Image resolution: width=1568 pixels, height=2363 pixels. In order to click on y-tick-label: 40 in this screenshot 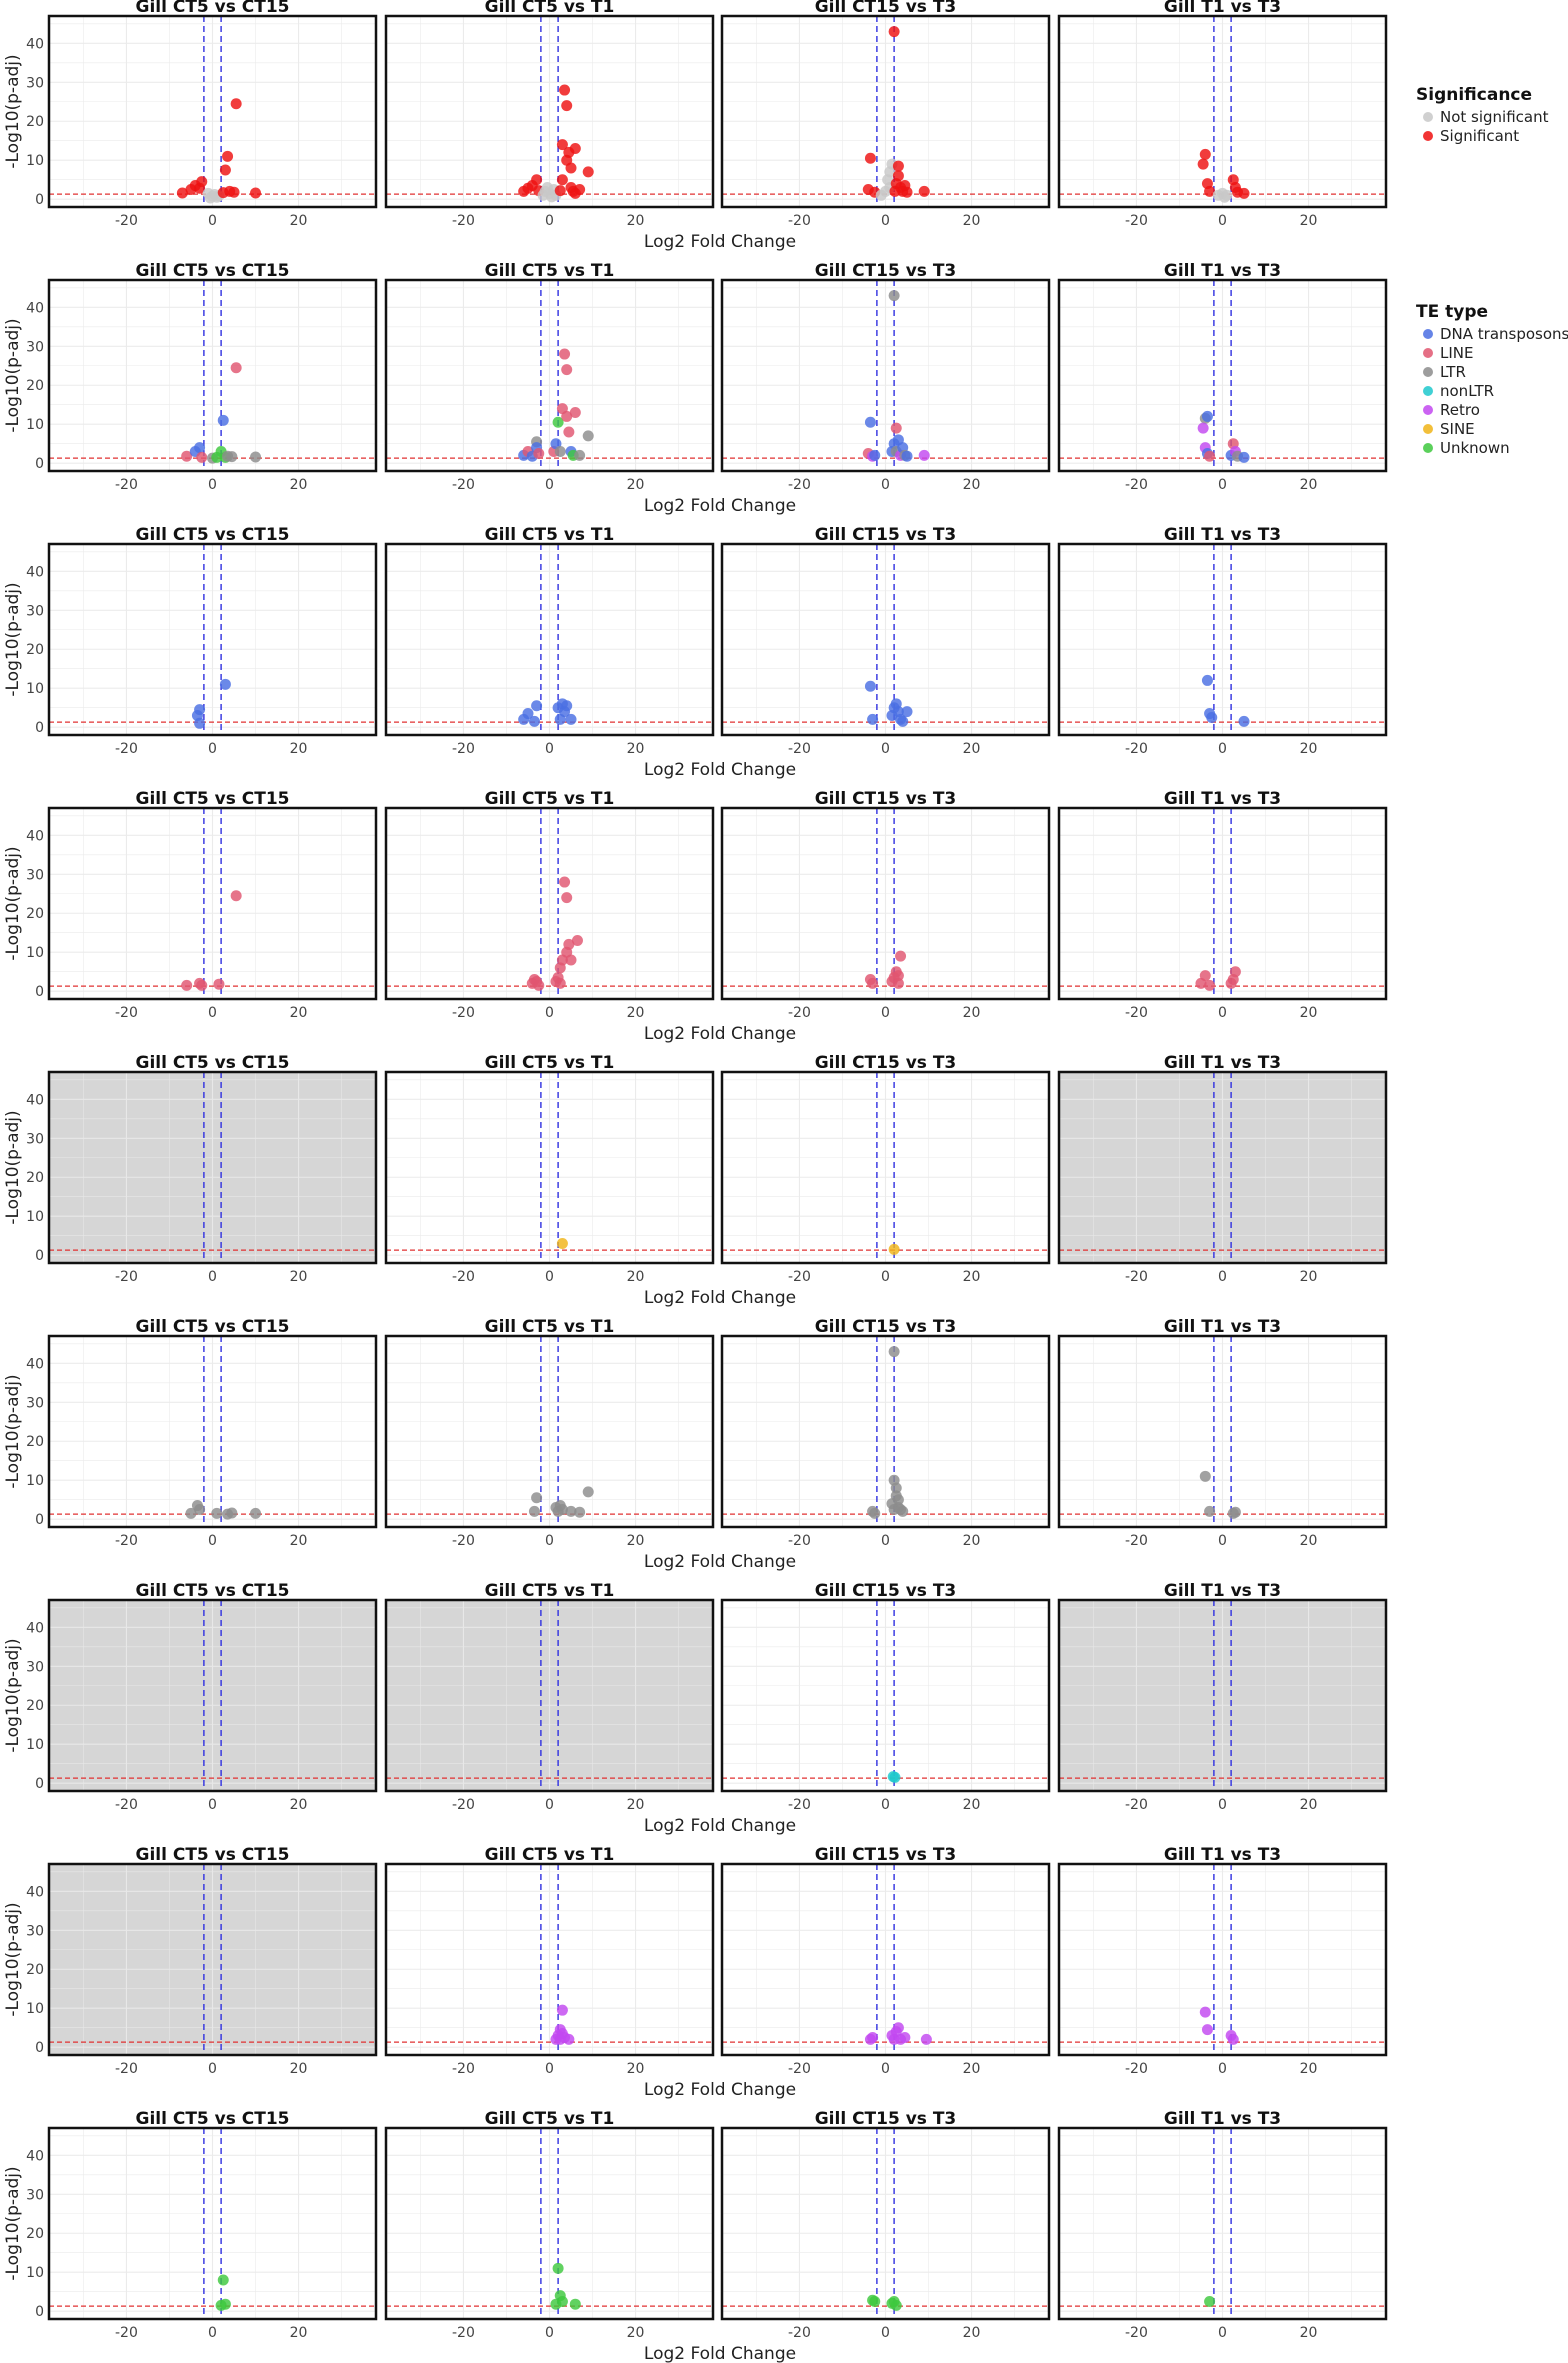, I will do `click(35, 44)`.